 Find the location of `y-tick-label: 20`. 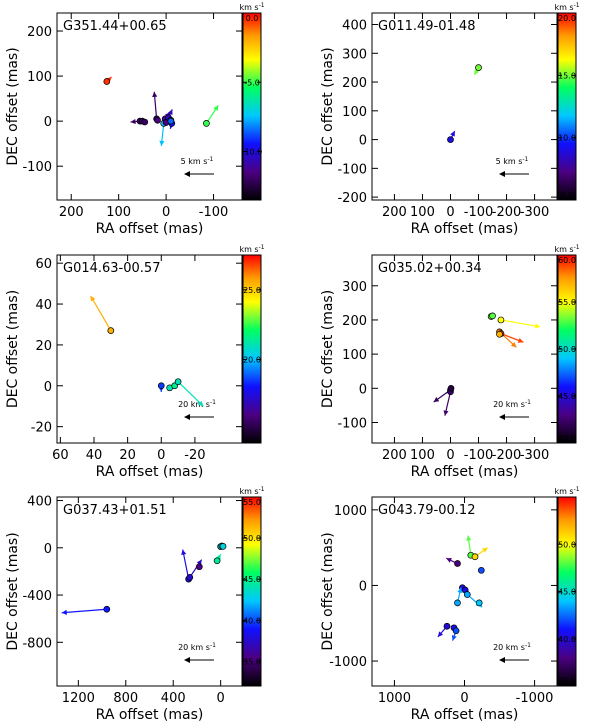

y-tick-label: 20 is located at coordinates (43, 346).